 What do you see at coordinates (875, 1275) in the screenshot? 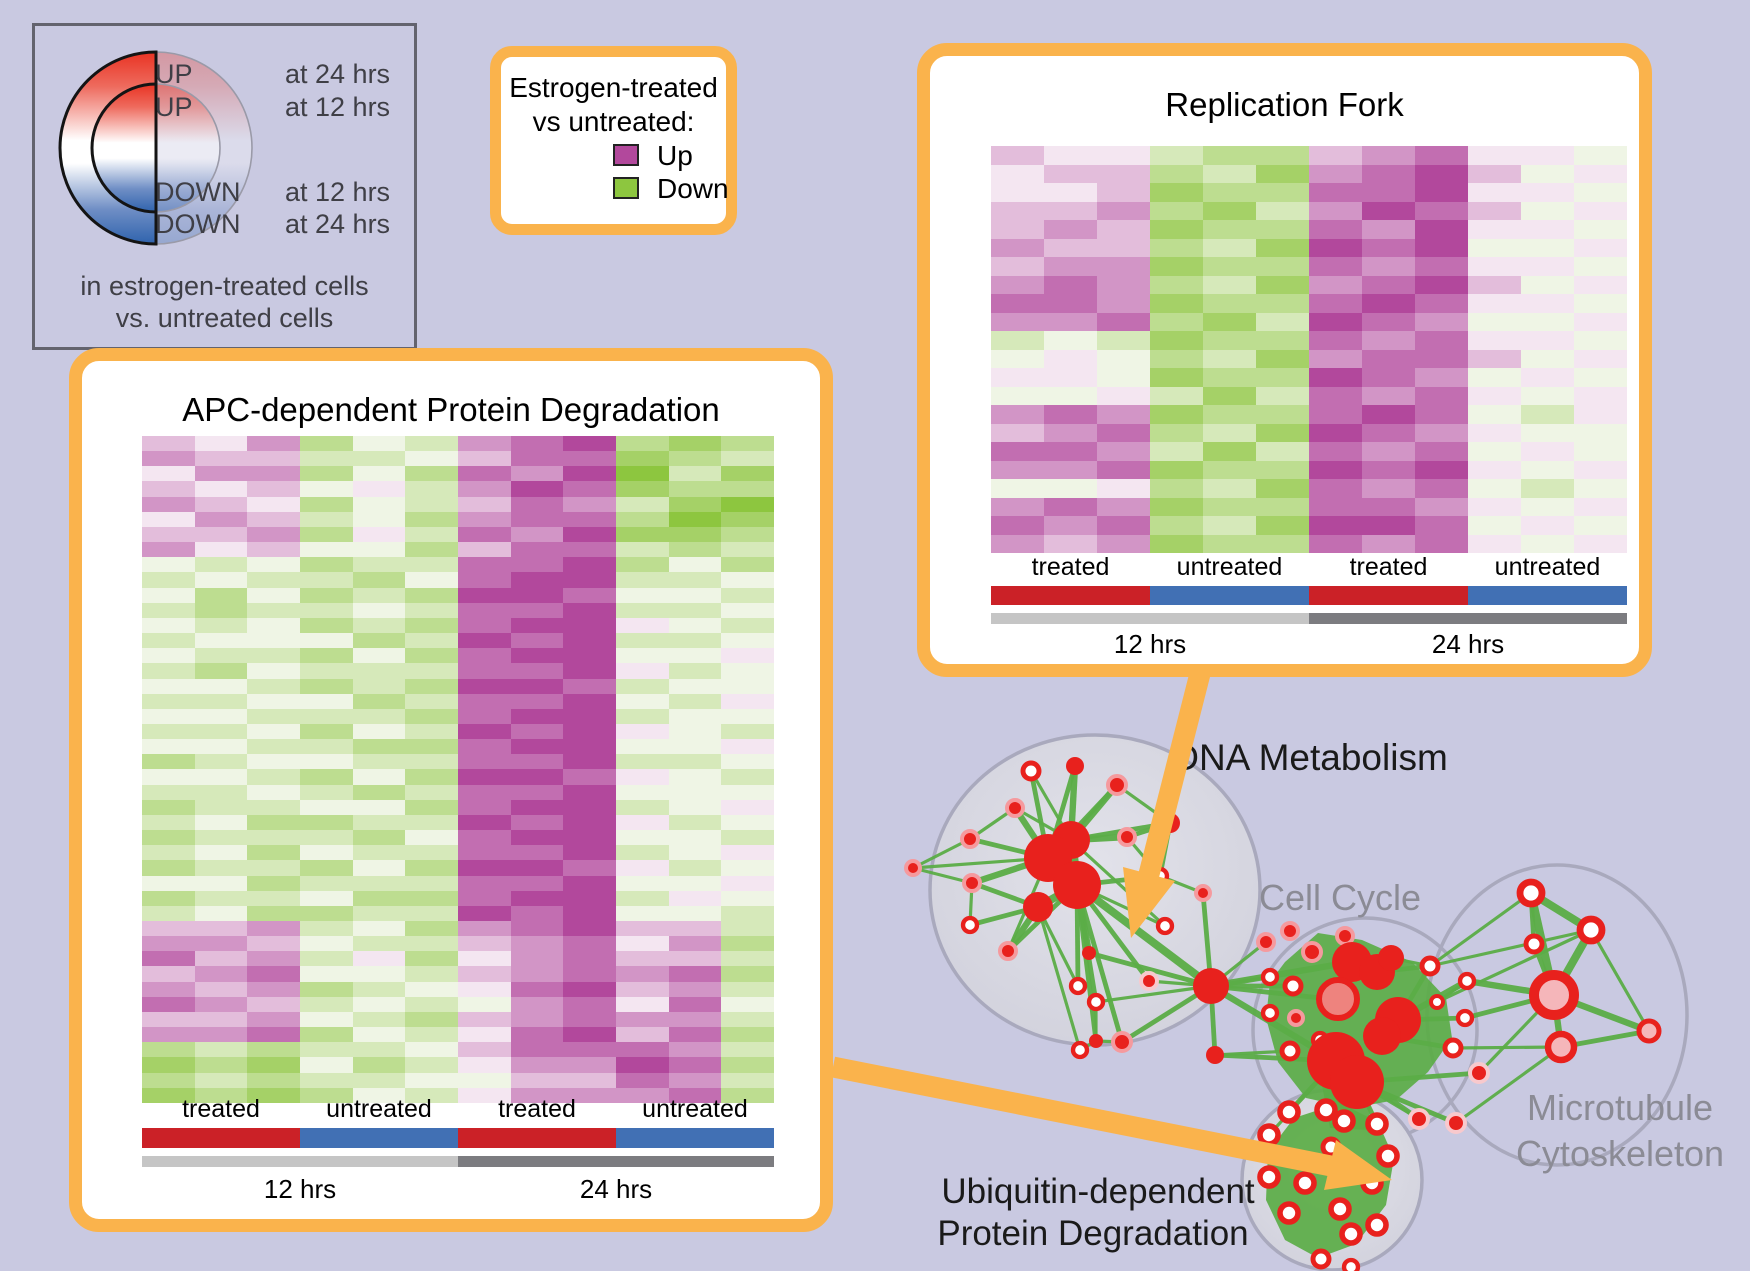
I see `bottom-margin-strip` at bounding box center [875, 1275].